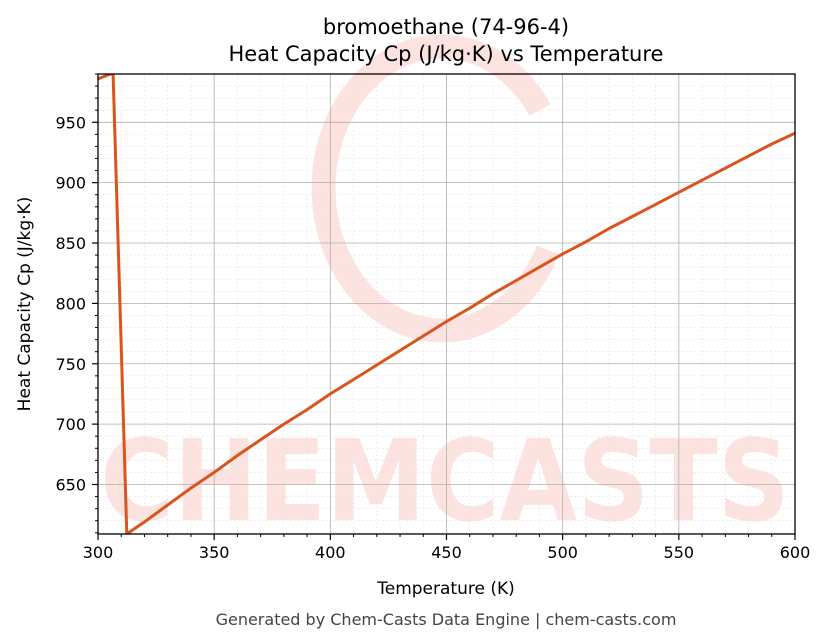  I want to click on x-tick-label: 400, so click(330, 552).